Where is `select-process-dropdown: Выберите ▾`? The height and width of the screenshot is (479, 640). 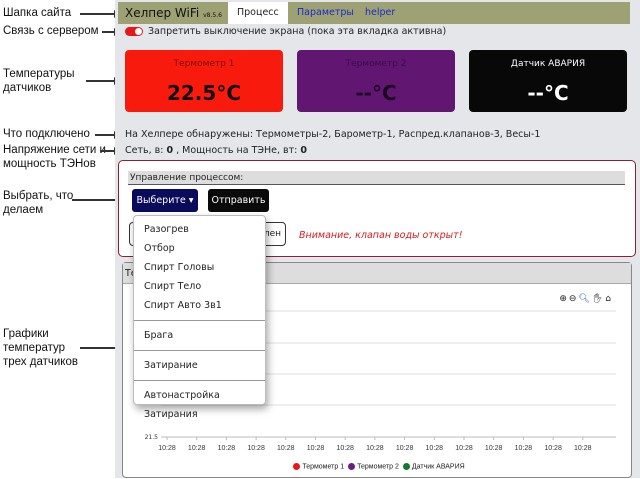
select-process-dropdown: Выберите ▾ is located at coordinates (165, 200).